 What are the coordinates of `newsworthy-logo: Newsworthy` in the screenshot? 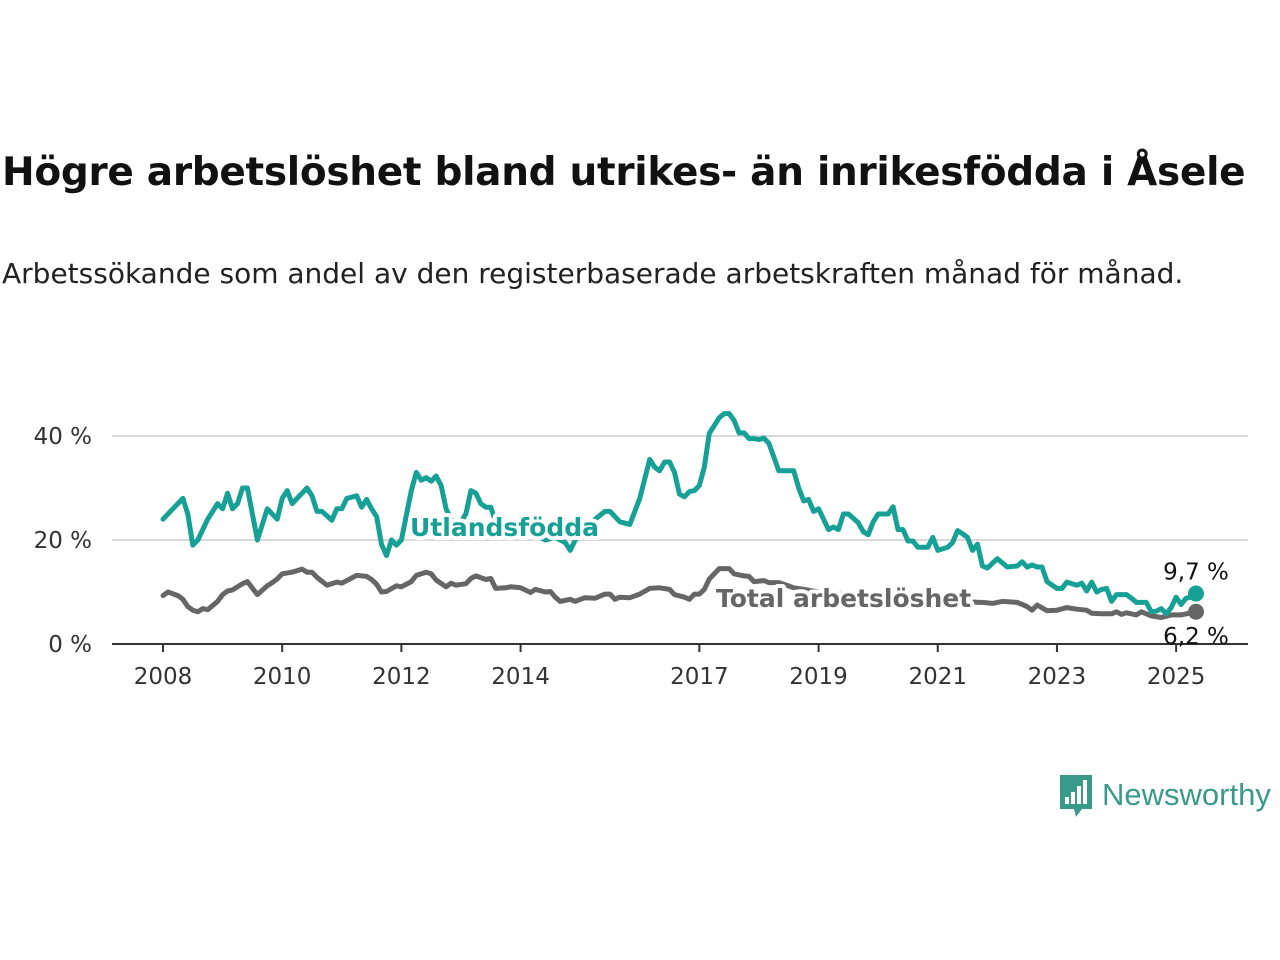 It's located at (1164, 795).